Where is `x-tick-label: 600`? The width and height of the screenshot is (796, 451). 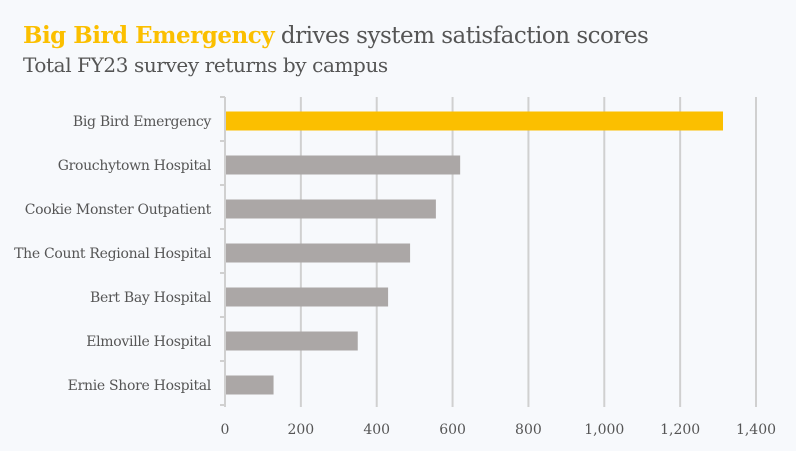
x-tick-label: 600 is located at coordinates (452, 430).